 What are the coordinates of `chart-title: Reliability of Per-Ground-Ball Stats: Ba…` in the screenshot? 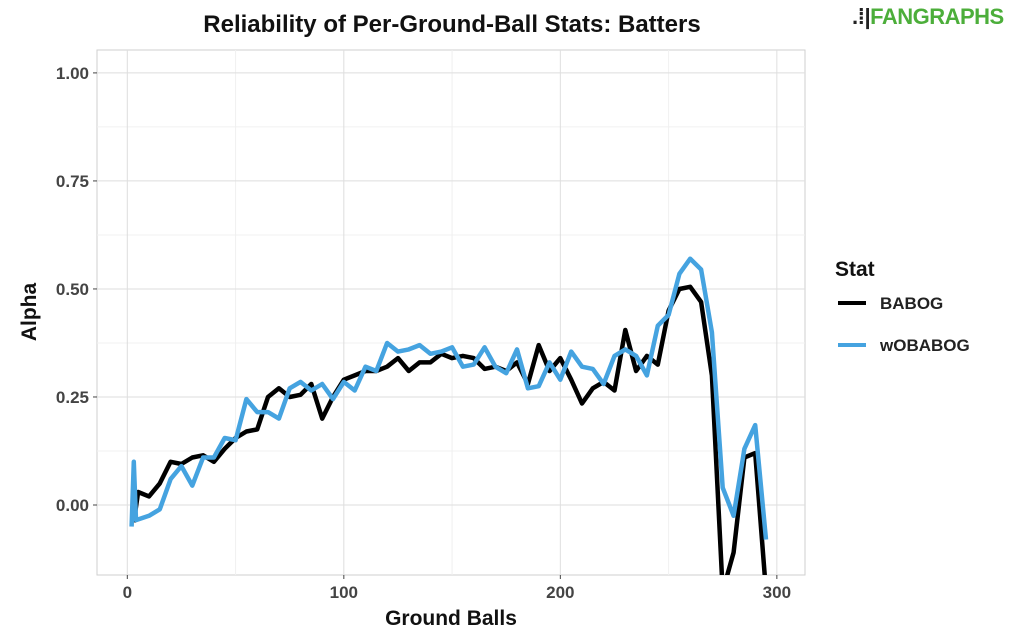 It's located at (451, 24).